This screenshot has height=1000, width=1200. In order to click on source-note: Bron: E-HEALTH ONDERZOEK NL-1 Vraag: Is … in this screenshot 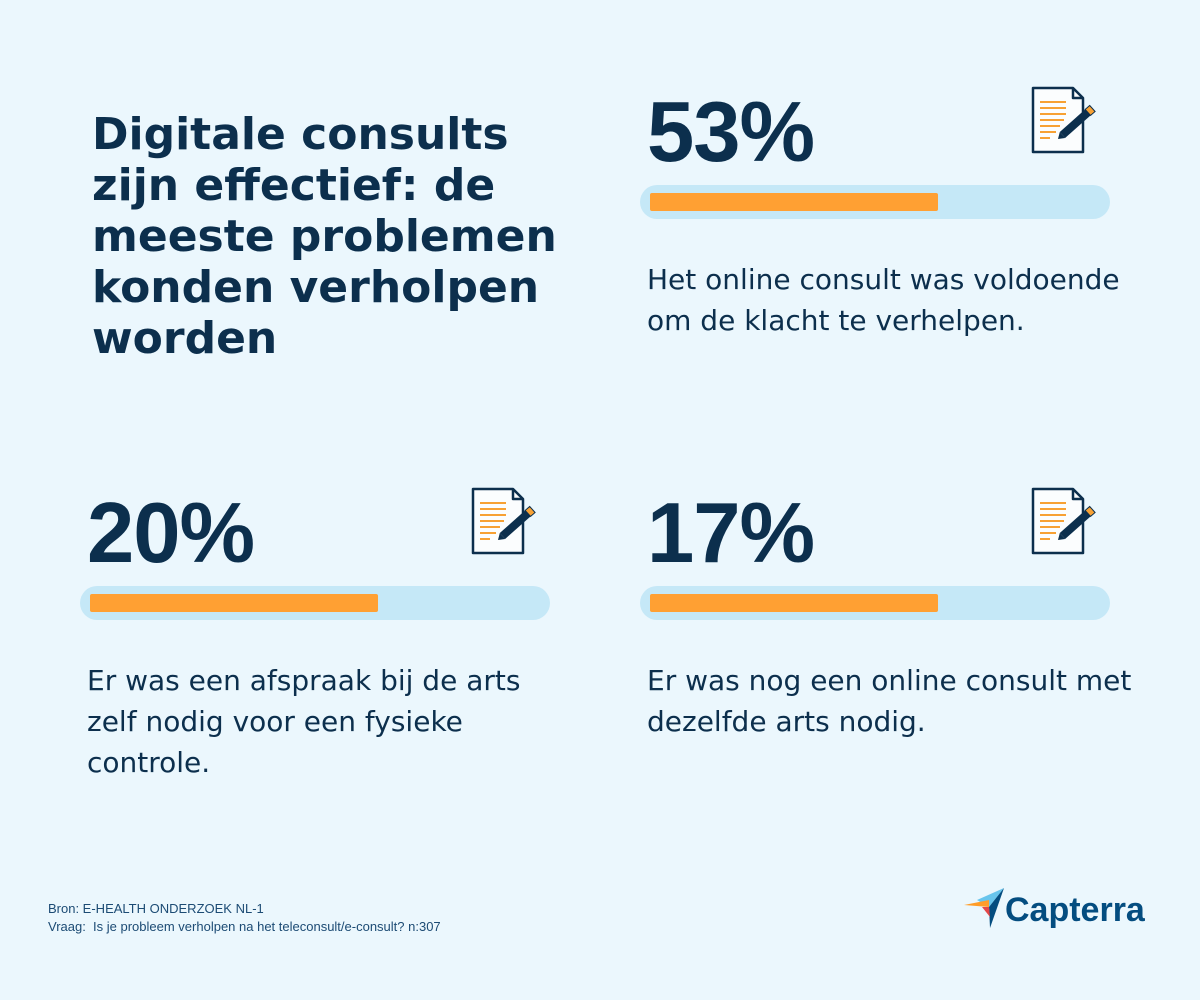, I will do `click(244, 918)`.